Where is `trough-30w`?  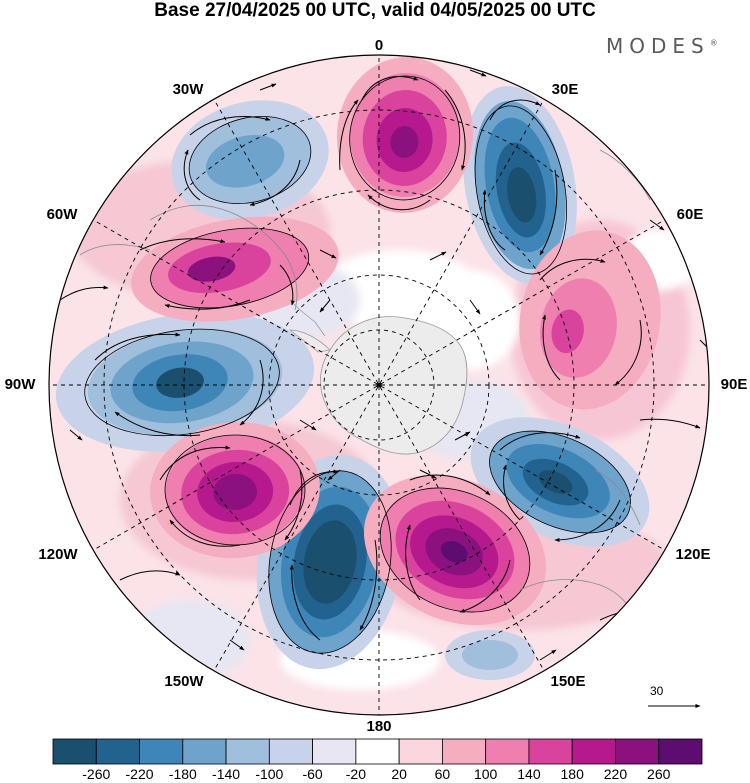
trough-30w is located at coordinates (250, 160).